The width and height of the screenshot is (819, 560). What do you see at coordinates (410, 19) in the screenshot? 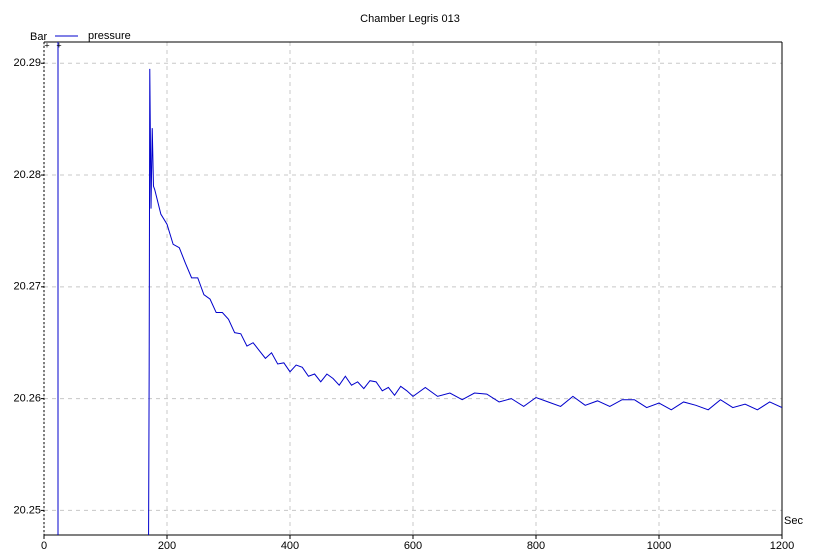
I see `chart-title: Chamber Legris 013` at bounding box center [410, 19].